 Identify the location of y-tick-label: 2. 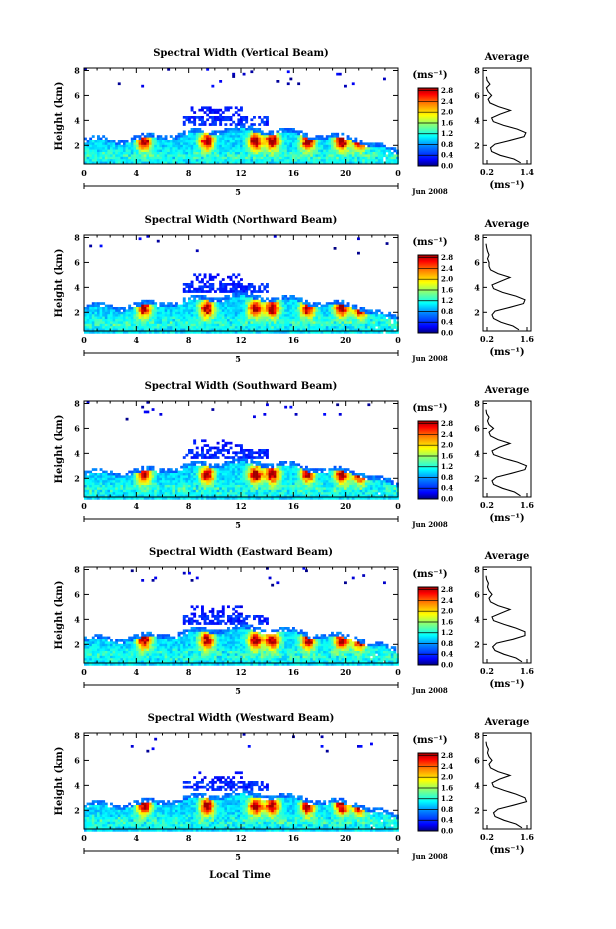
(77, 312).